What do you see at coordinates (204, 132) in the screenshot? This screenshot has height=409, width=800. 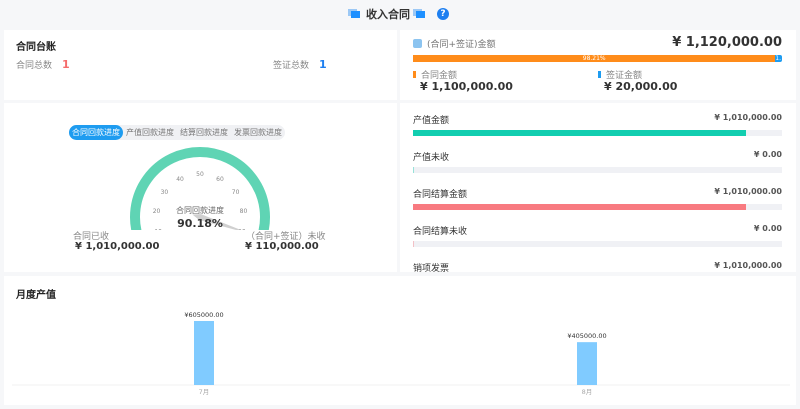 I see `tab-settlement-collection: 结算回款进度` at bounding box center [204, 132].